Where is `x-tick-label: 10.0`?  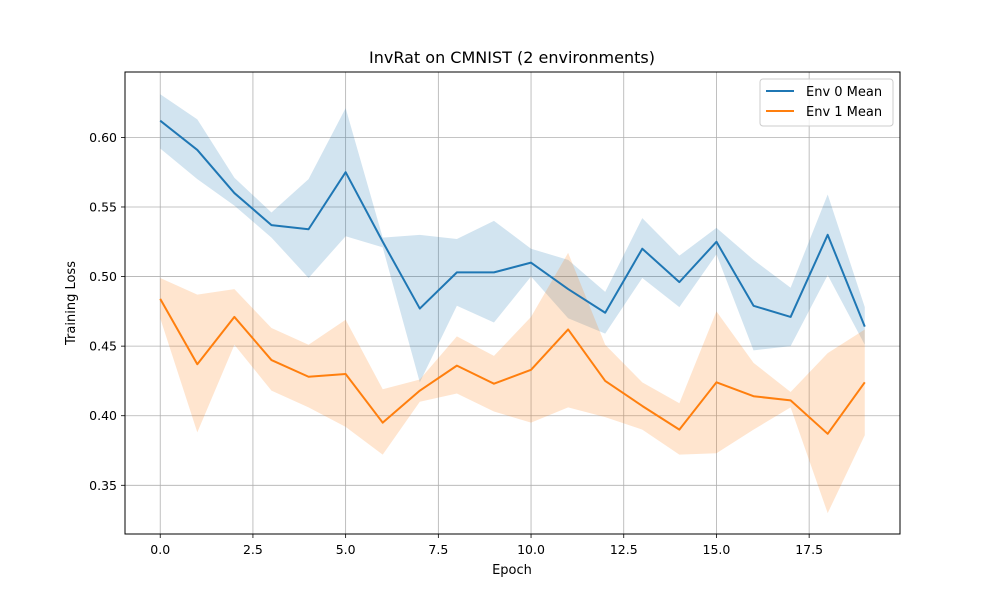
x-tick-label: 10.0 is located at coordinates (531, 549).